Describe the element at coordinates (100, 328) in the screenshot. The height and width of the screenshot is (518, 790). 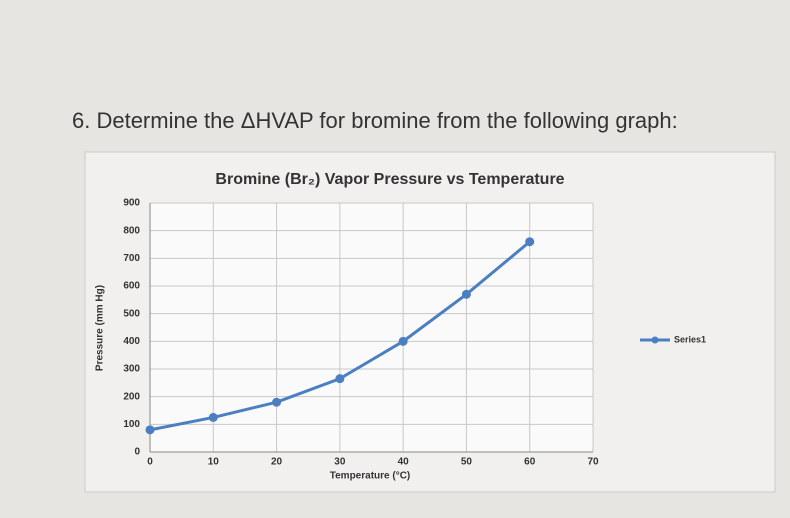
I see `y-axis-label: Pressure (mm Hg)` at that location.